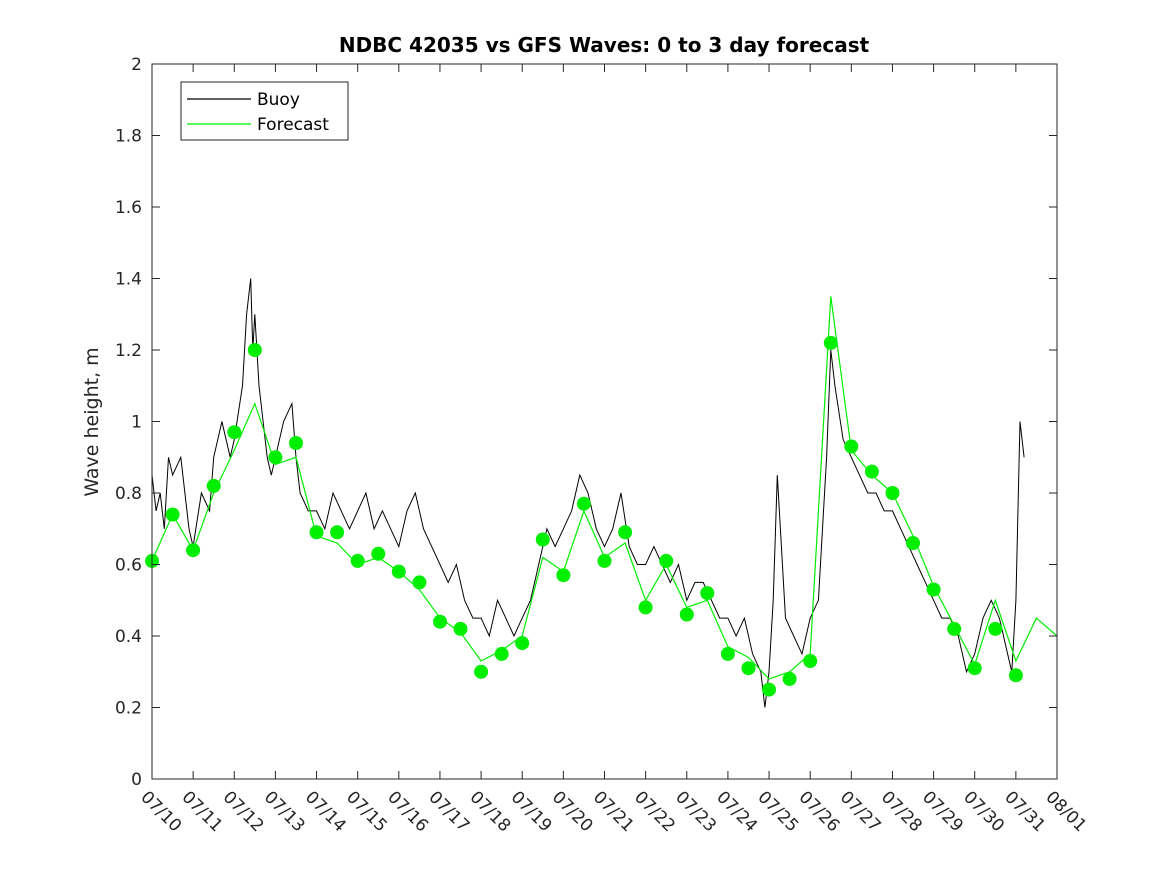 The image size is (1167, 875). Describe the element at coordinates (128, 709) in the screenshot. I see `y-tick-label: 0.2` at that location.